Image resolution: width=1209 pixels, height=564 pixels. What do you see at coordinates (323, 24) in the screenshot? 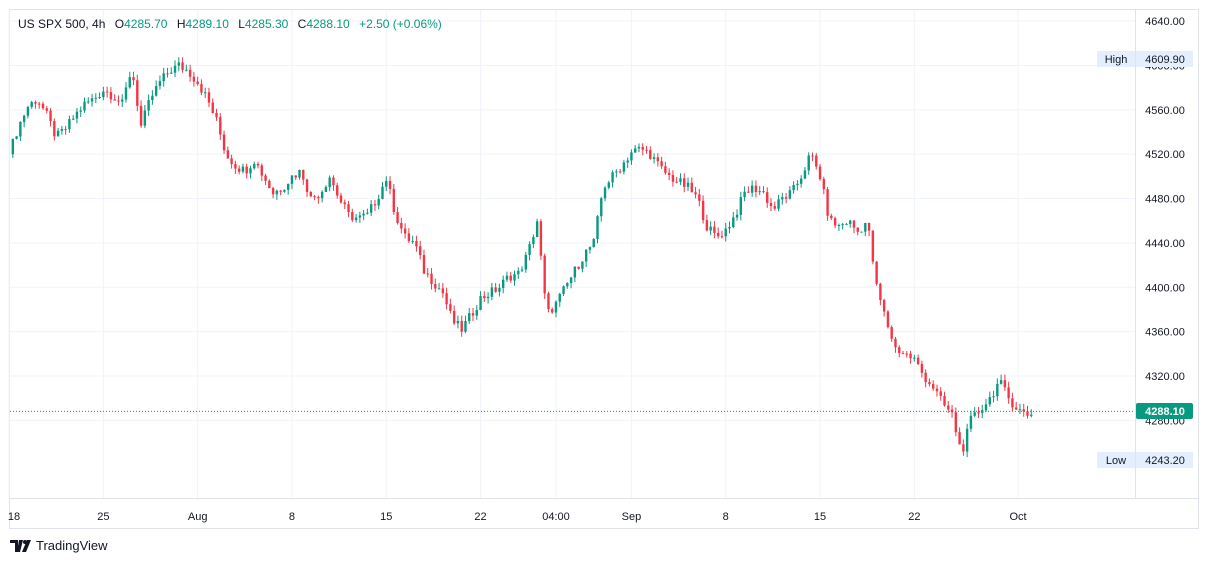
I see `close-value: C4288.10` at bounding box center [323, 24].